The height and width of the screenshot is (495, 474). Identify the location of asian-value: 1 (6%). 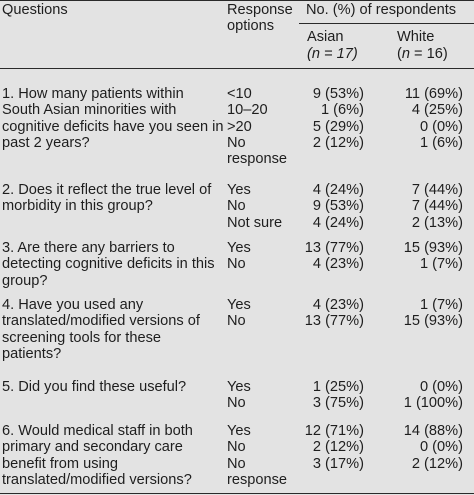
(342, 110).